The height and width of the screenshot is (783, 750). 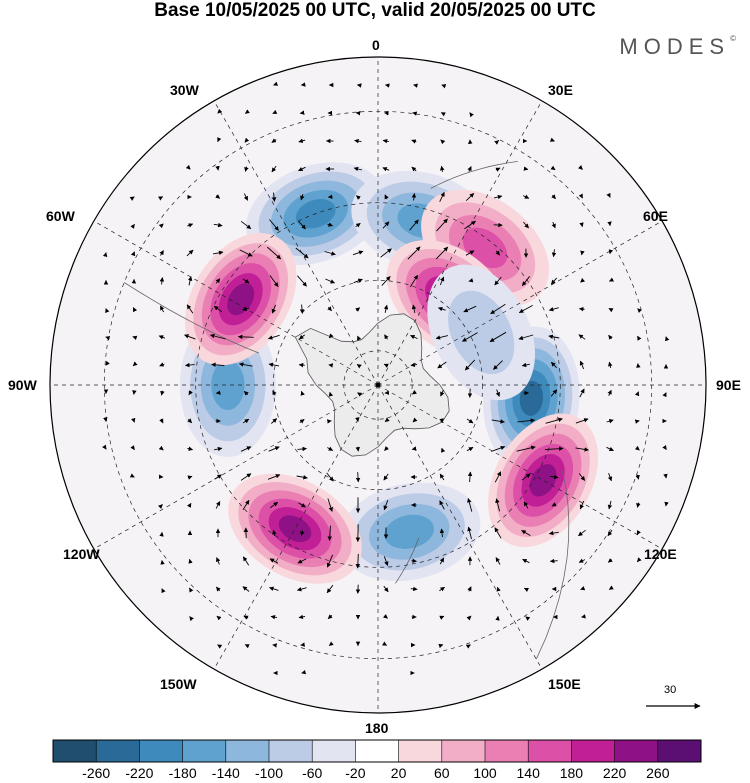 What do you see at coordinates (409, 532) in the screenshot?
I see `anomaly-cell` at bounding box center [409, 532].